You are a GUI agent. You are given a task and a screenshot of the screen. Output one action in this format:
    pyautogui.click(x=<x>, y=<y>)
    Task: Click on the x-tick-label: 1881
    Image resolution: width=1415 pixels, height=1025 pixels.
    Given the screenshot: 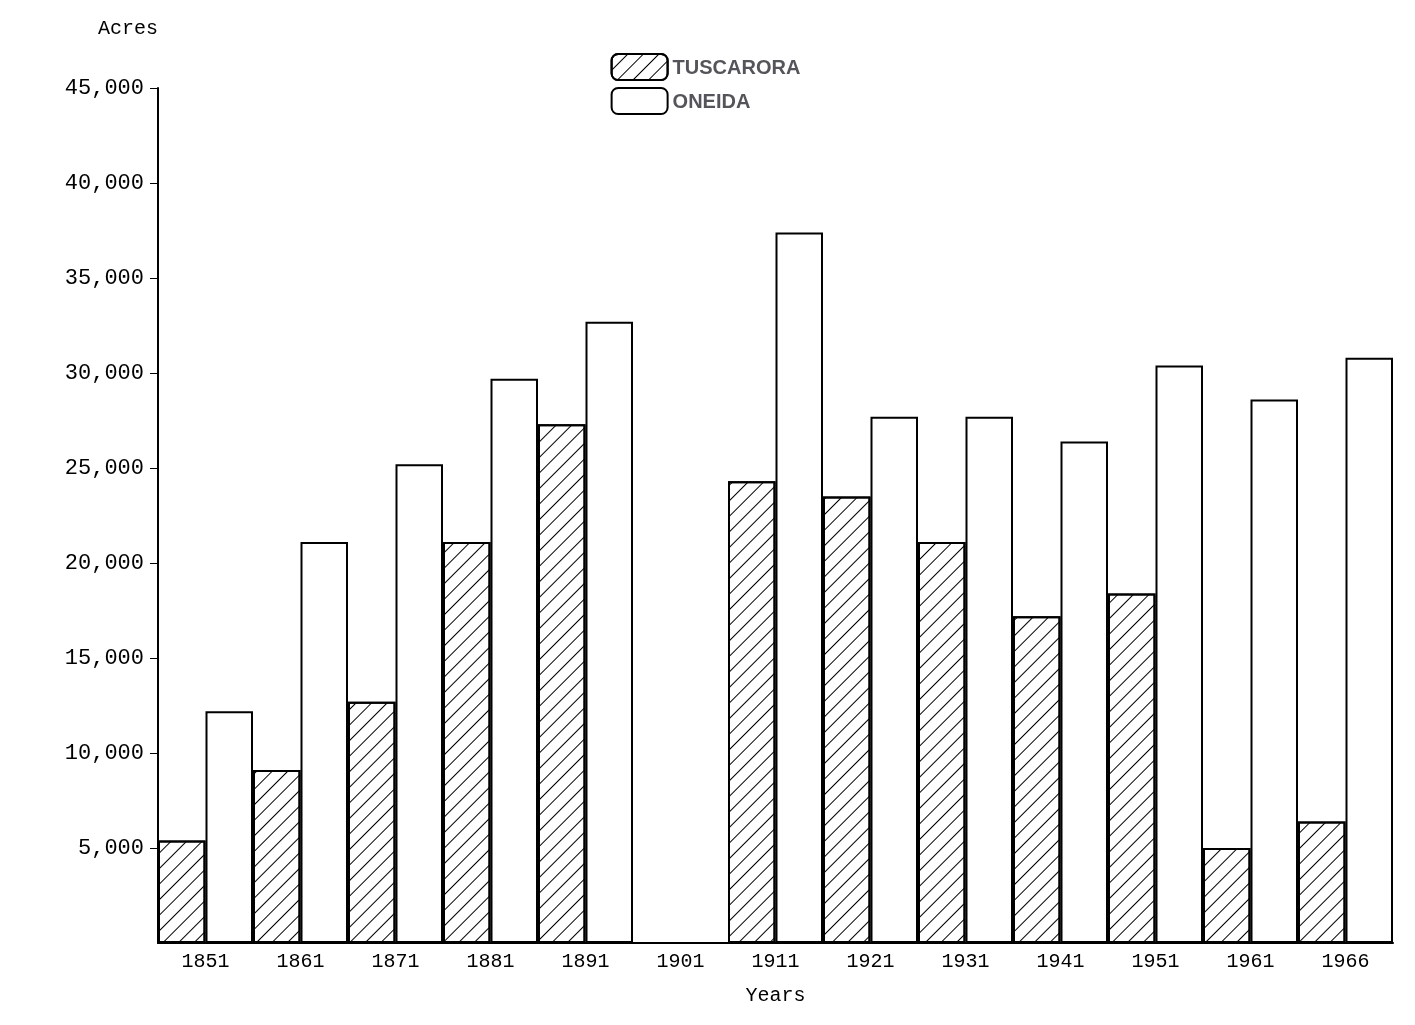 What is the action you would take?
    pyautogui.click(x=490, y=961)
    